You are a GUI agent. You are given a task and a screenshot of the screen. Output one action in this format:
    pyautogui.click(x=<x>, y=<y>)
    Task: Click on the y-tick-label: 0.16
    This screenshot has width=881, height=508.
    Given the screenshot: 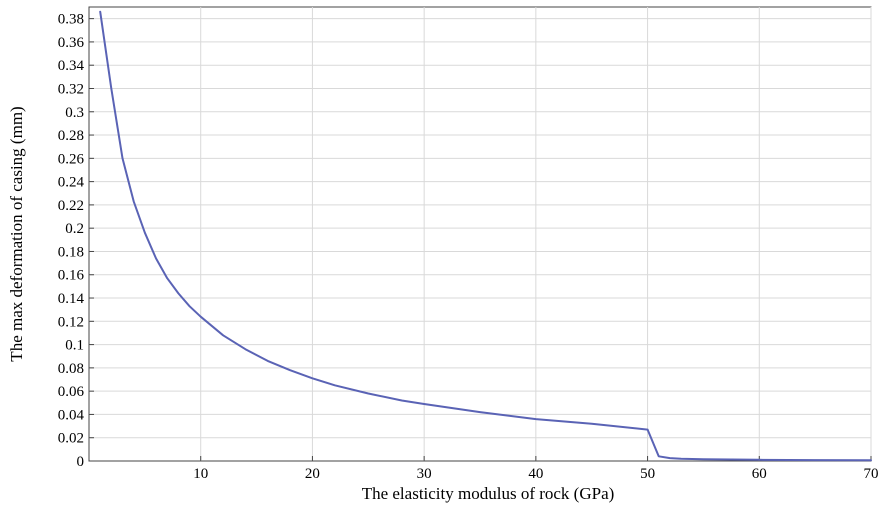 What is the action you would take?
    pyautogui.click(x=71, y=276)
    